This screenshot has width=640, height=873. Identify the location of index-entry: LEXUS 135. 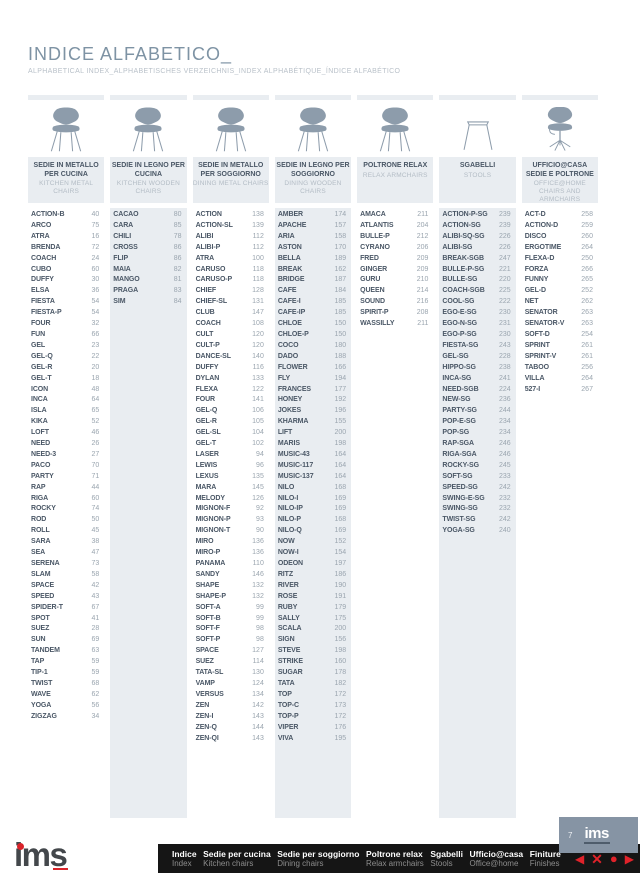
(231, 477).